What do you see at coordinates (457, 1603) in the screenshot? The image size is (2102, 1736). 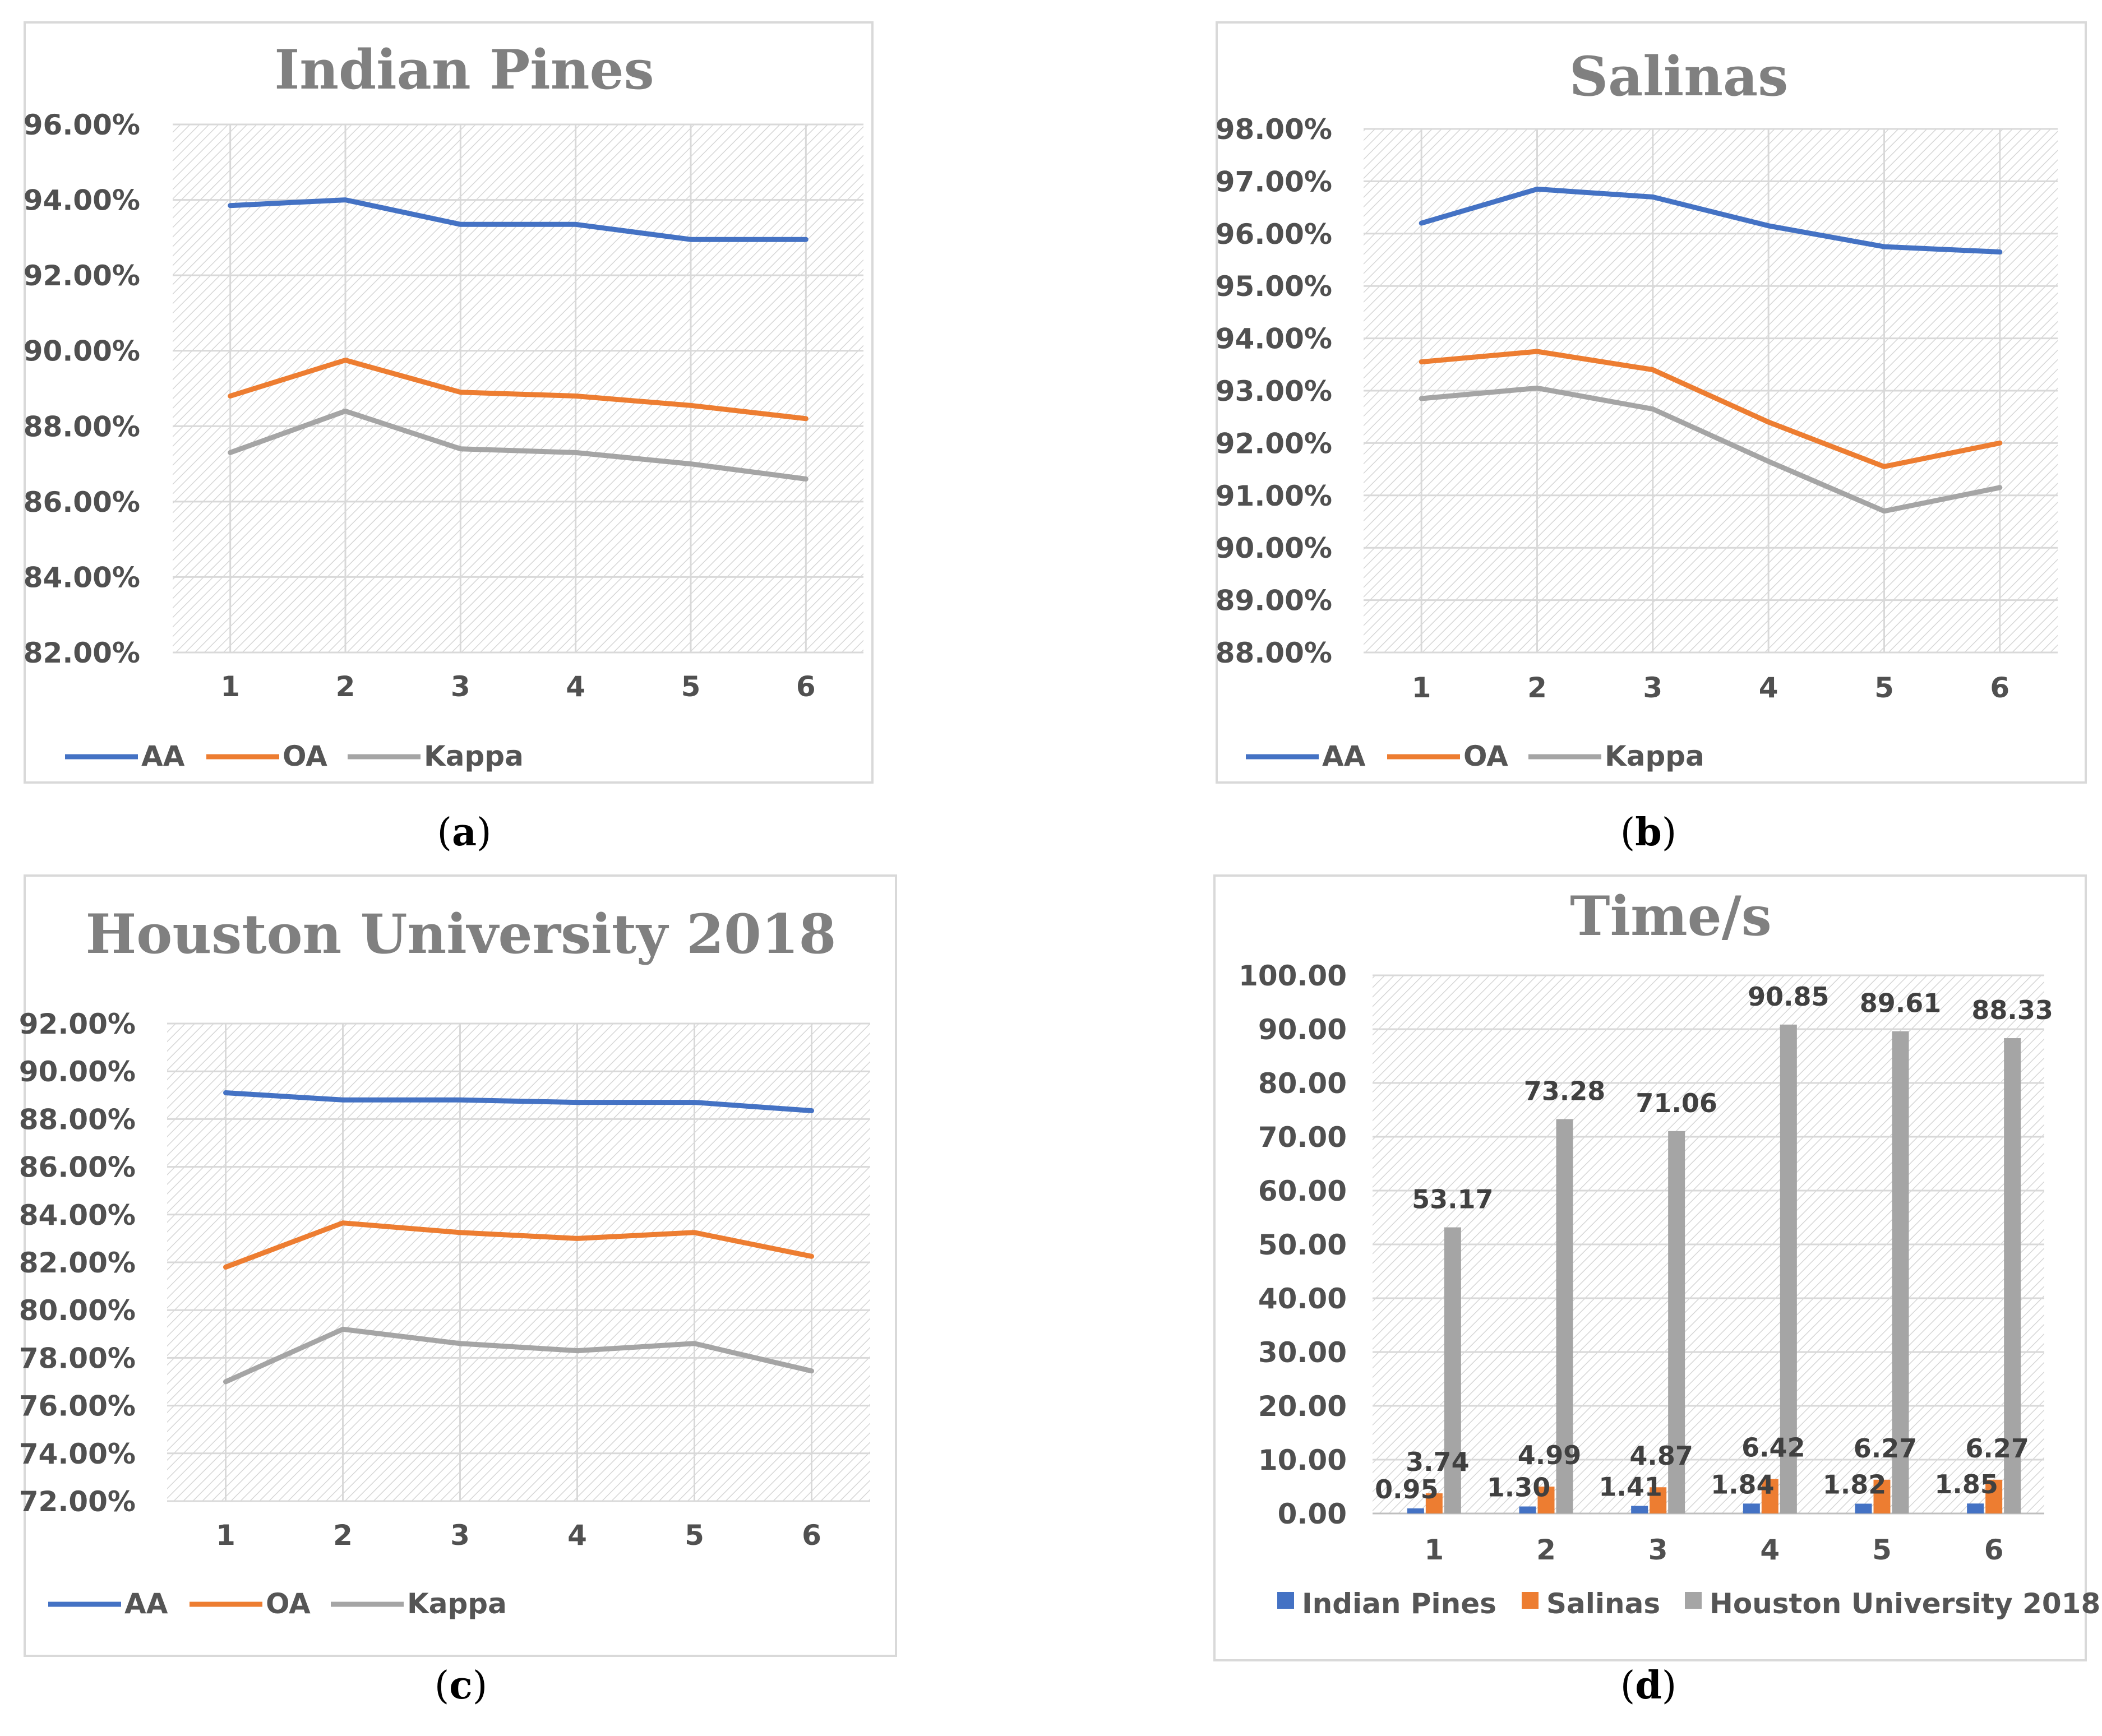 I see `legend-label: Kappa` at bounding box center [457, 1603].